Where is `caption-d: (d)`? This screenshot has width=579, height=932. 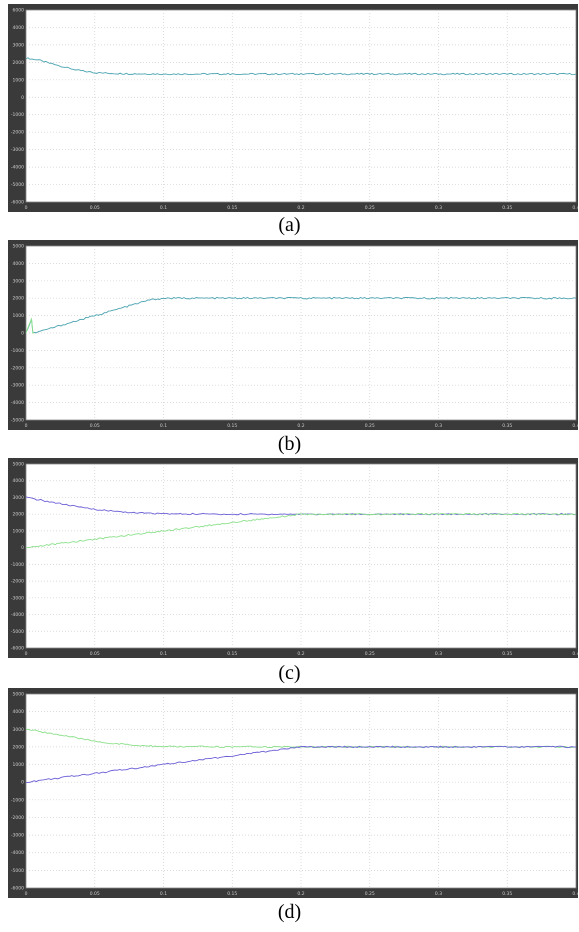 caption-d: (d) is located at coordinates (289, 912).